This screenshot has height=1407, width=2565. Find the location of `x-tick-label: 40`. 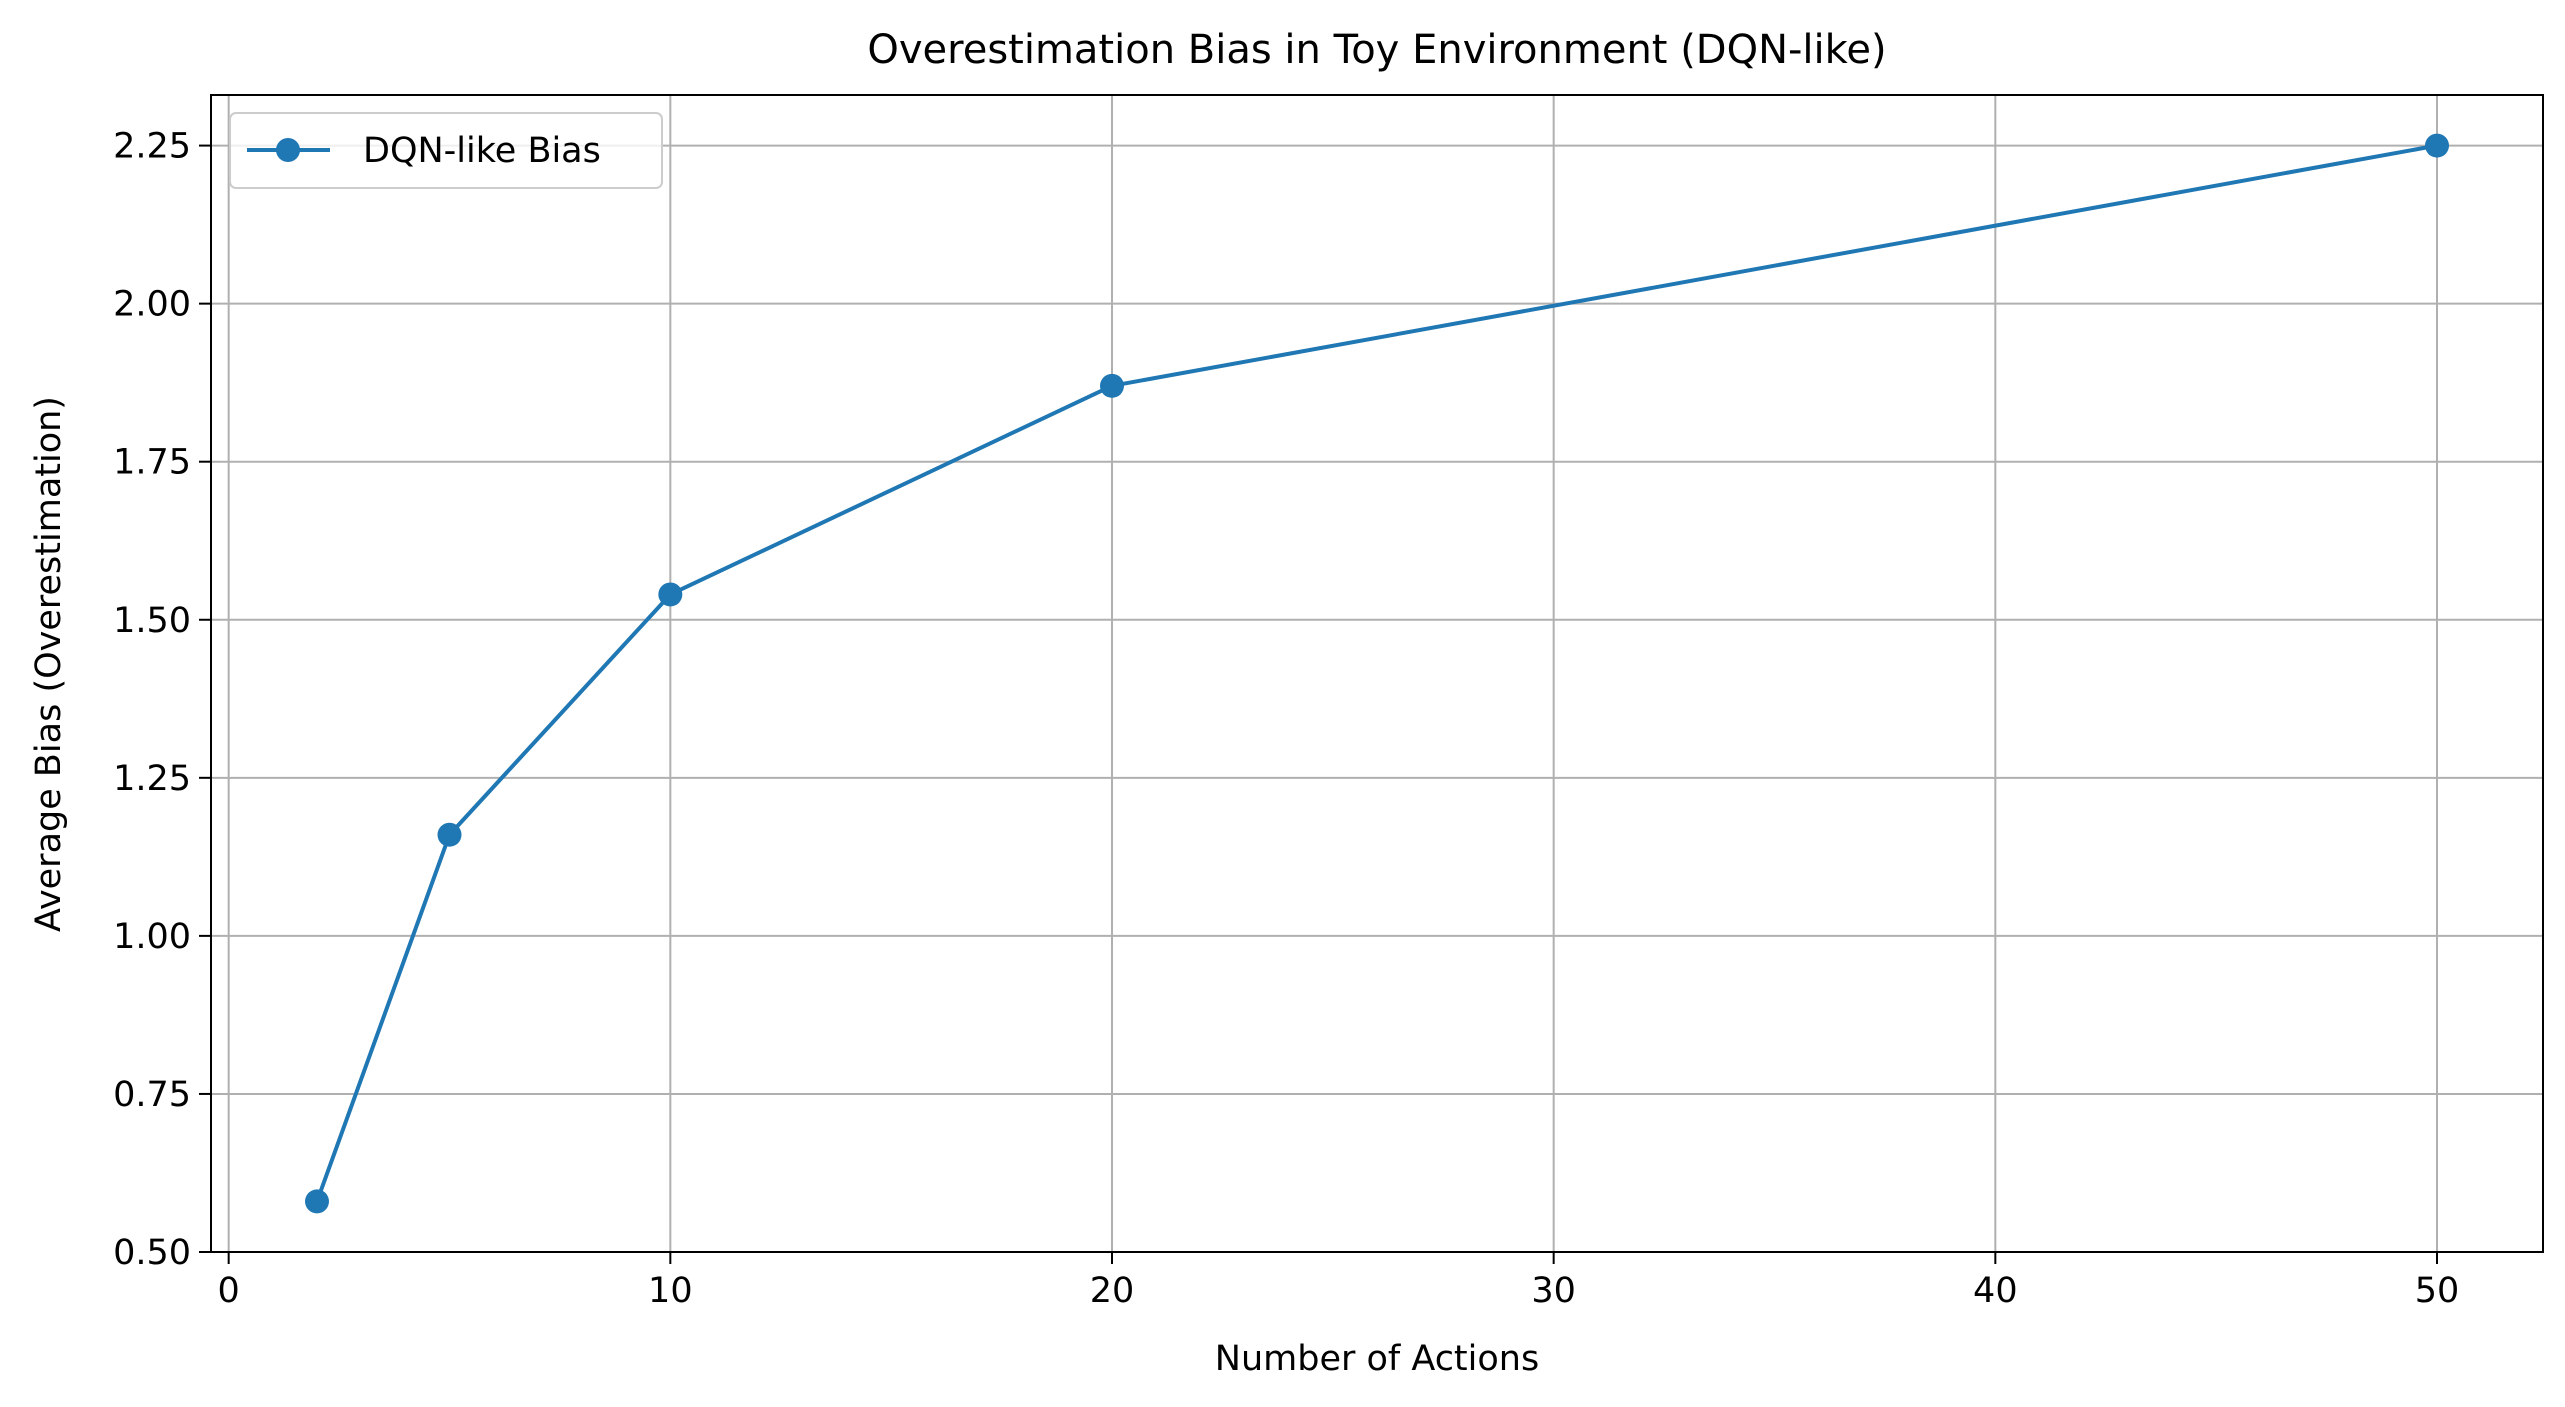

x-tick-label: 40 is located at coordinates (1995, 1291).